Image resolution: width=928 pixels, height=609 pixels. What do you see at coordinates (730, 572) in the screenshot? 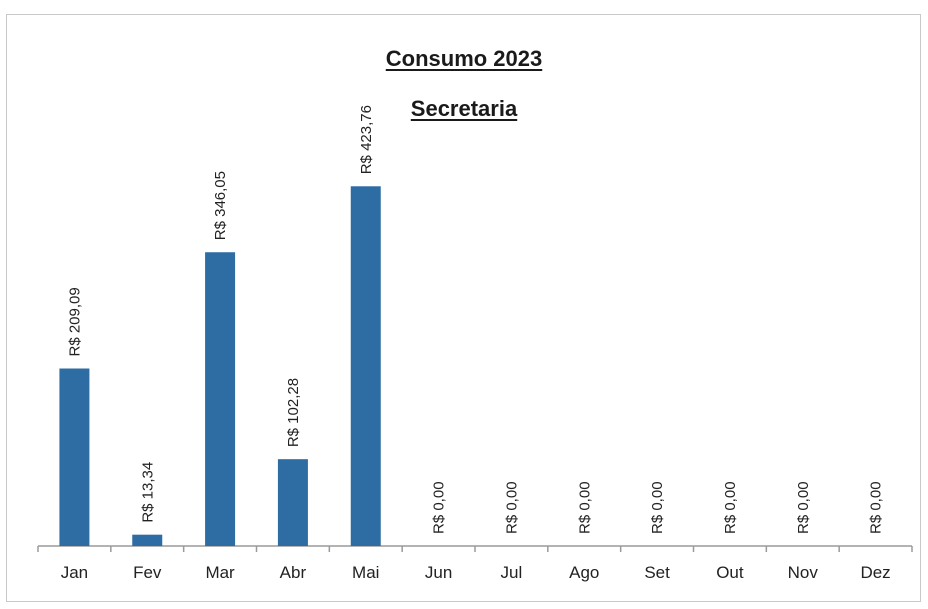
I see `x-tick-label: Out` at bounding box center [730, 572].